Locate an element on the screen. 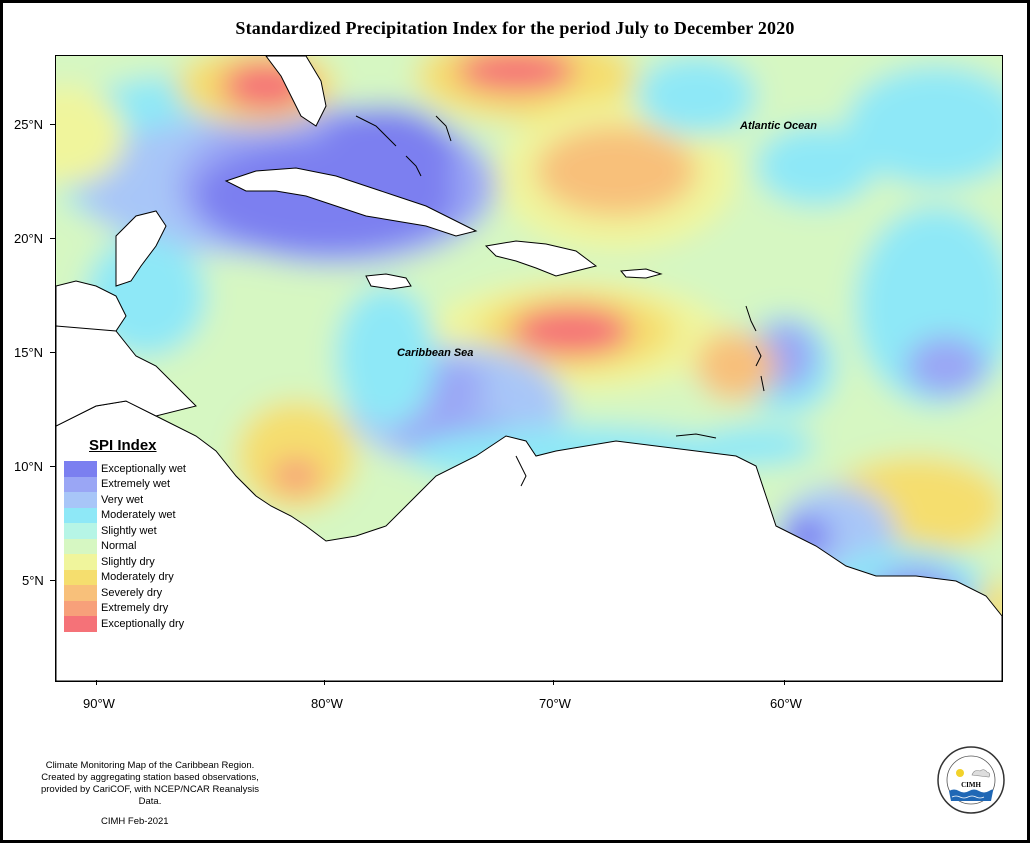  legend-item: Exceptionally wet is located at coordinates (136, 469).